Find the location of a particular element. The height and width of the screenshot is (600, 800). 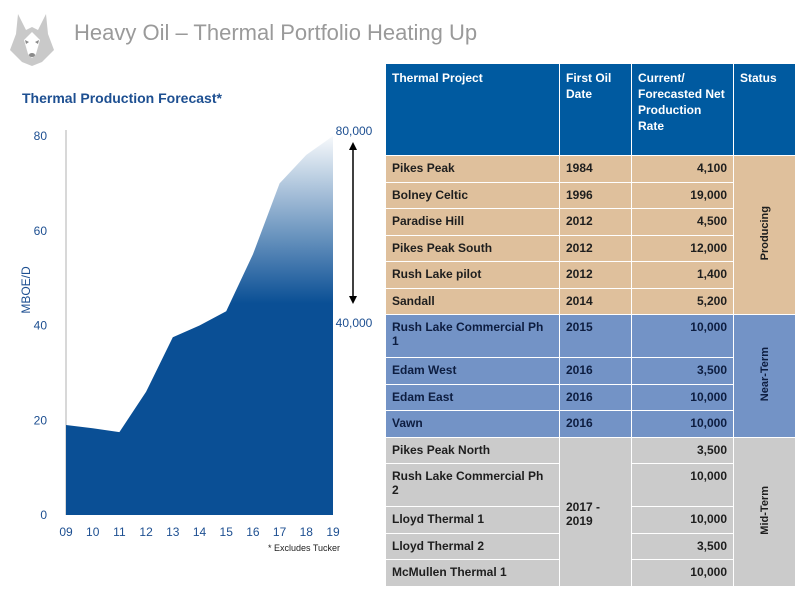

project-name-cell: Lloyd Thermal 2 is located at coordinates (472, 546).